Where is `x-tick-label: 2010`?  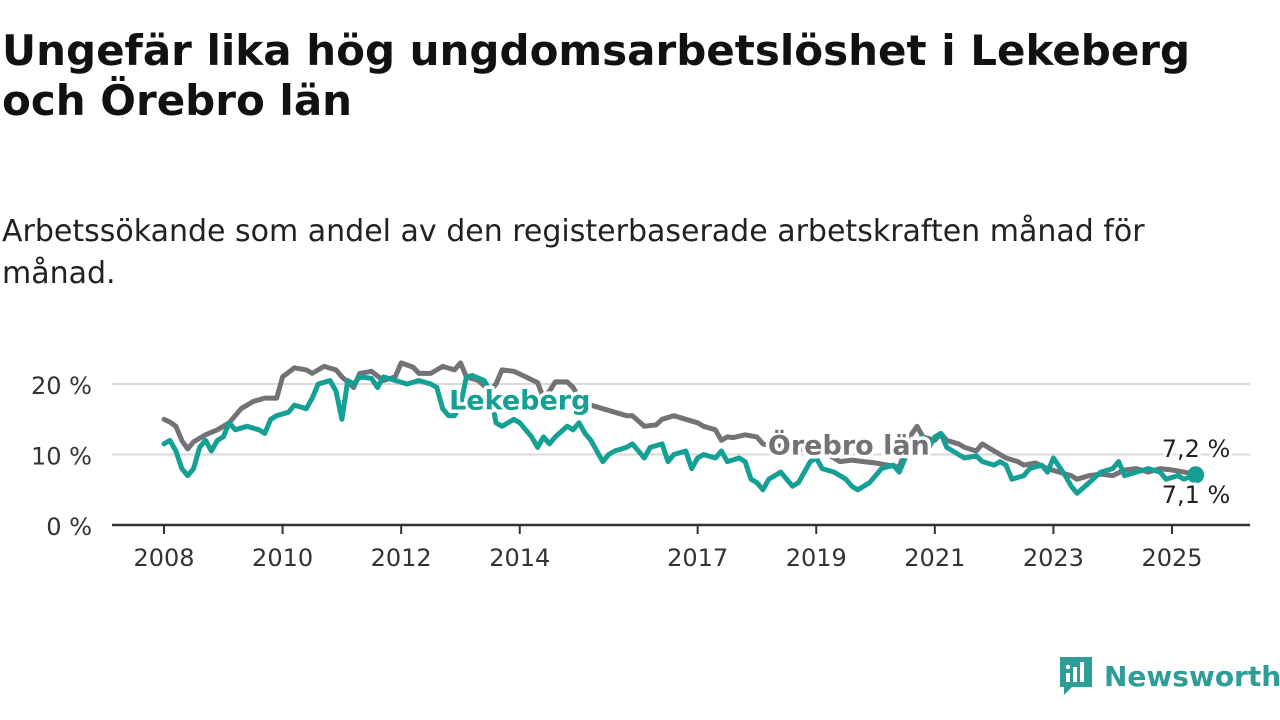 x-tick-label: 2010 is located at coordinates (282, 558).